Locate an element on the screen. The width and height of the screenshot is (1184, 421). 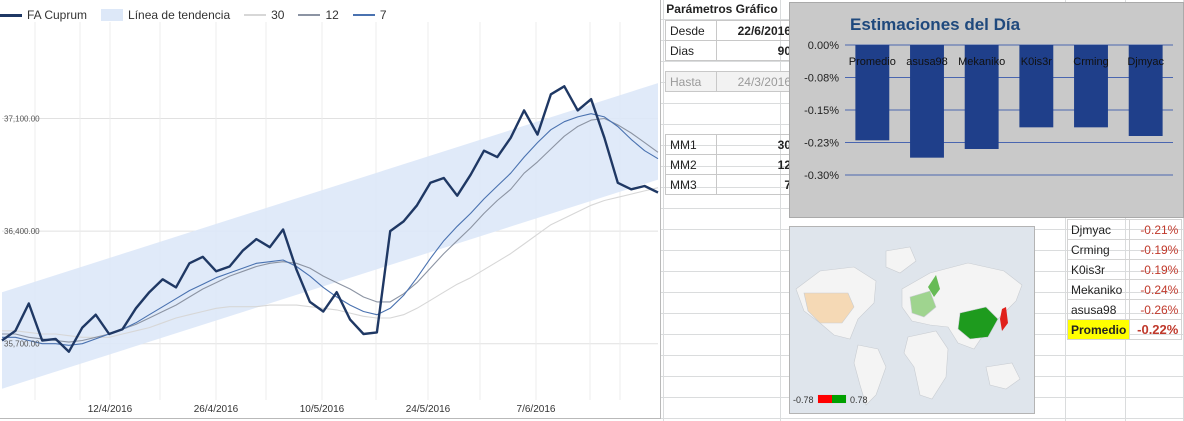
map-usa-region is located at coordinates (829, 308).